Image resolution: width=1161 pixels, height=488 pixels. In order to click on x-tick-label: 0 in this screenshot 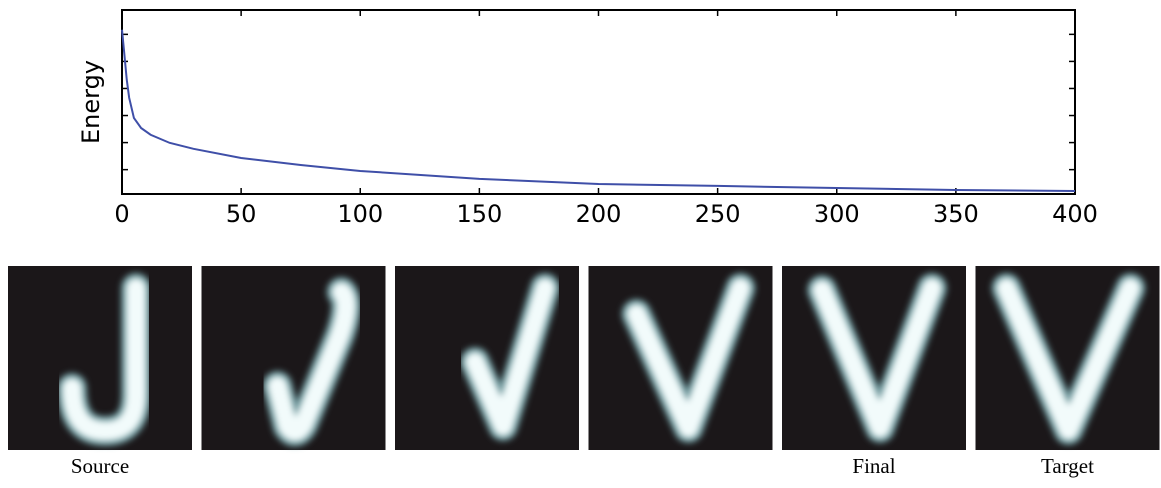, I will do `click(121, 214)`.